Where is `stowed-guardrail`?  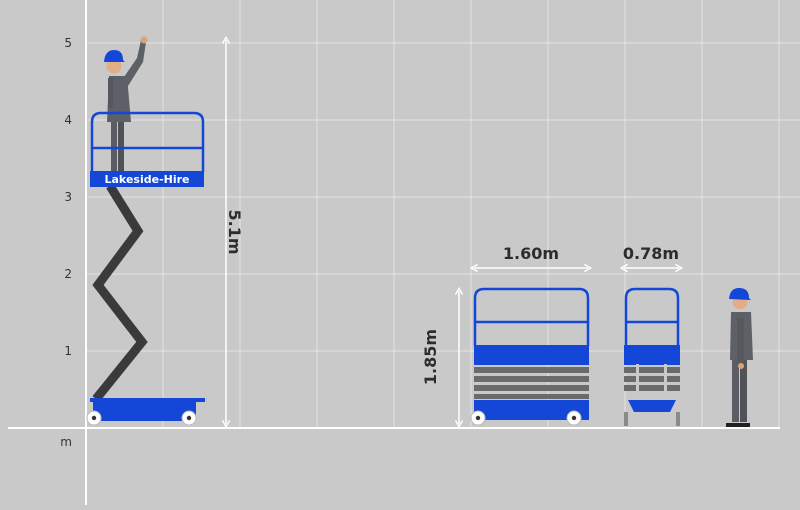 stowed-guardrail is located at coordinates (531, 316).